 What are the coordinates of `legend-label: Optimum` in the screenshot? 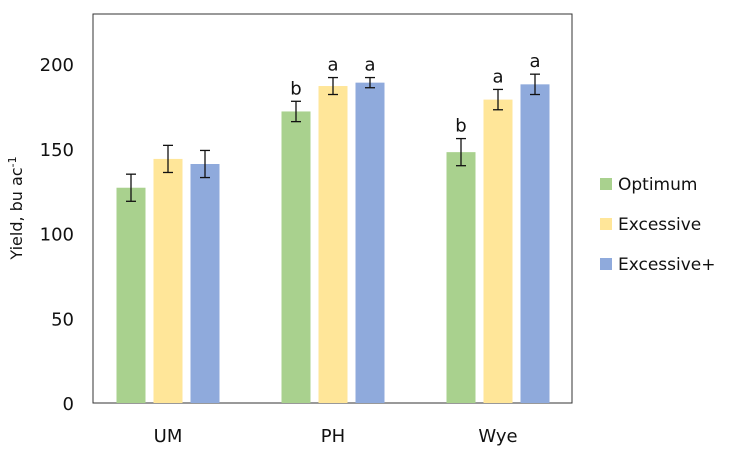 It's located at (657, 185).